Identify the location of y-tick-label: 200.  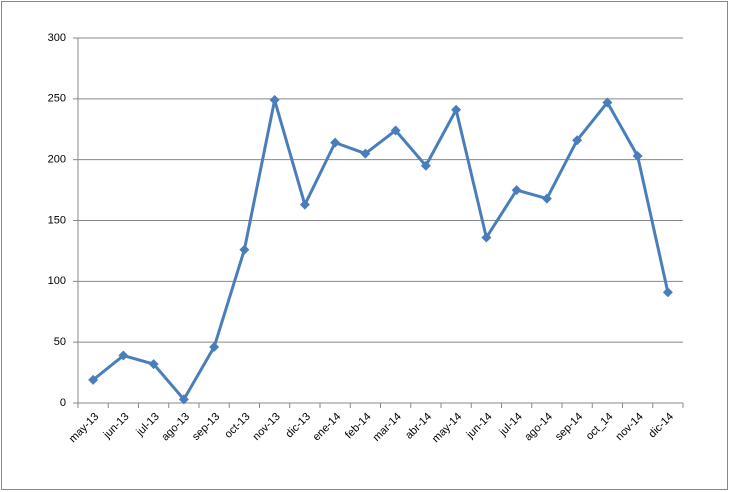
(57, 160).